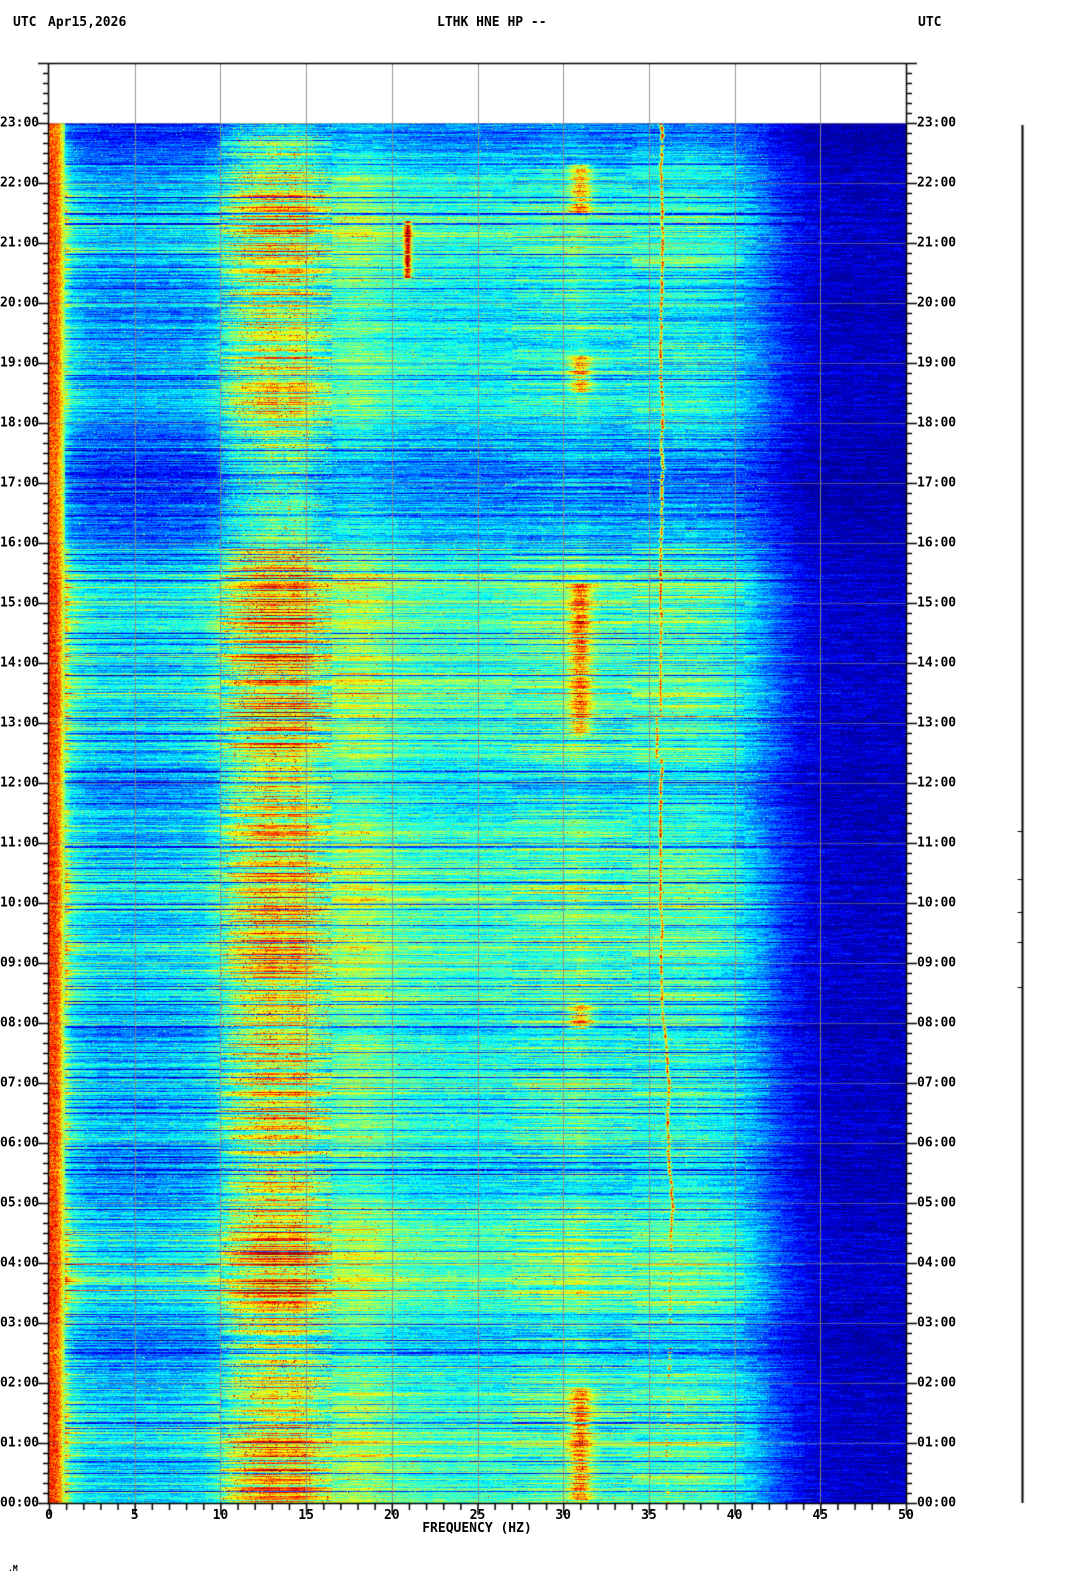  Describe the element at coordinates (20, 543) in the screenshot. I see `time-label-left: 16:00` at that location.